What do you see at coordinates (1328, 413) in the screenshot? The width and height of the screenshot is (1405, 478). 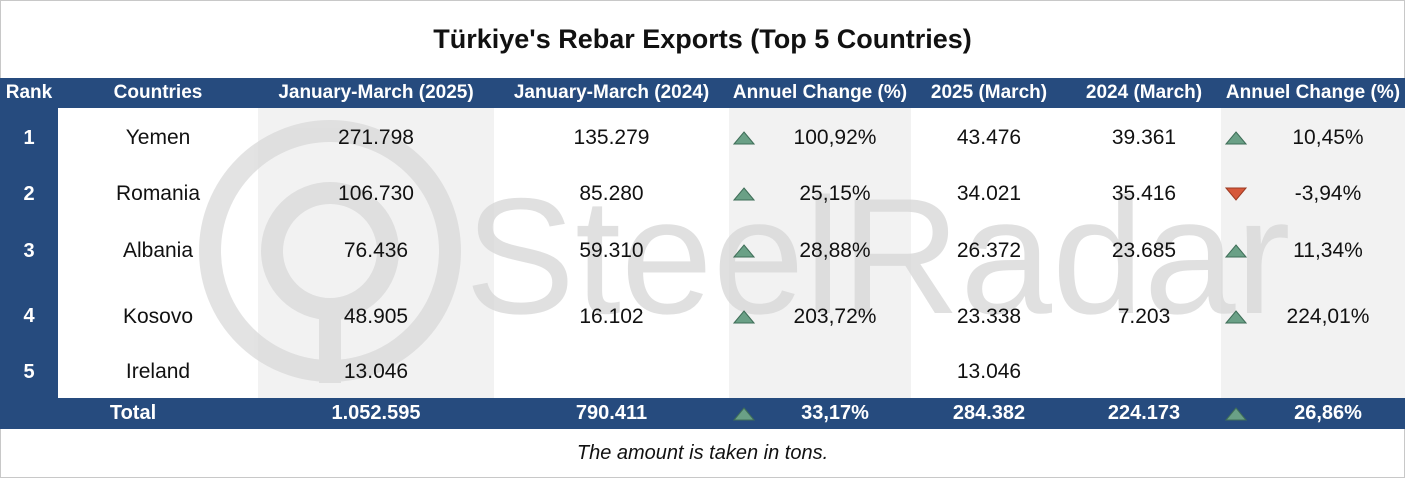 I see `total-annual-change-2-value: 26,86%` at bounding box center [1328, 413].